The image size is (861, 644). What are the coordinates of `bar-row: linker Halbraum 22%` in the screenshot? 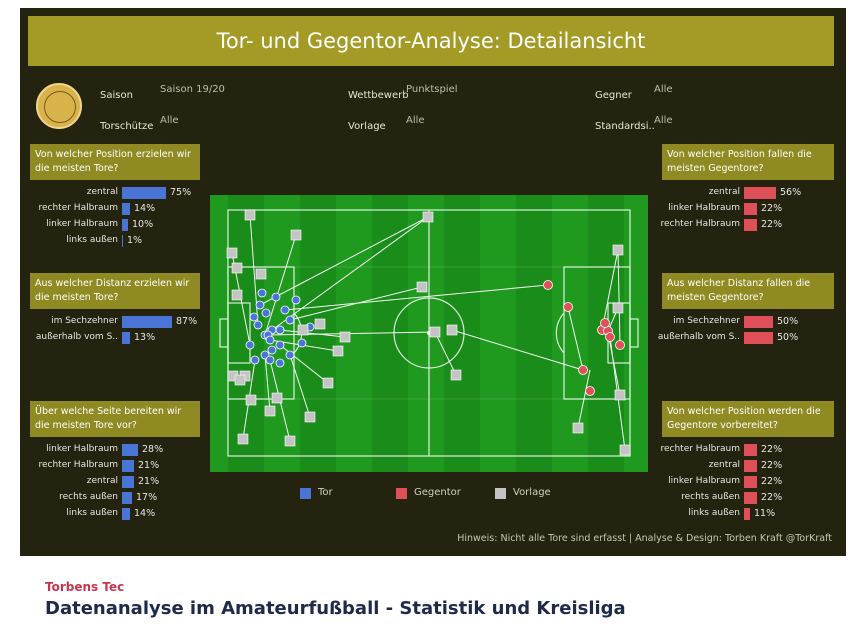 It's located at (747, 482).